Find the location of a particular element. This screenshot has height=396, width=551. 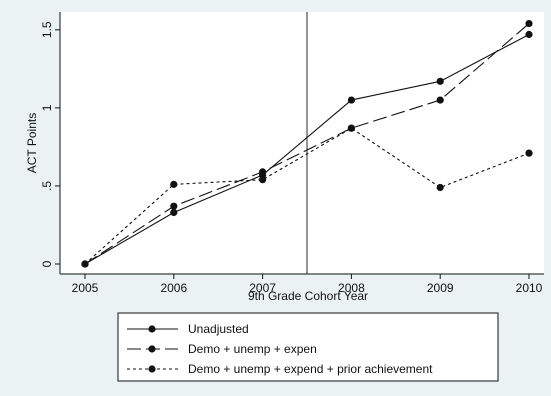

legend-box is located at coordinates (308, 347).